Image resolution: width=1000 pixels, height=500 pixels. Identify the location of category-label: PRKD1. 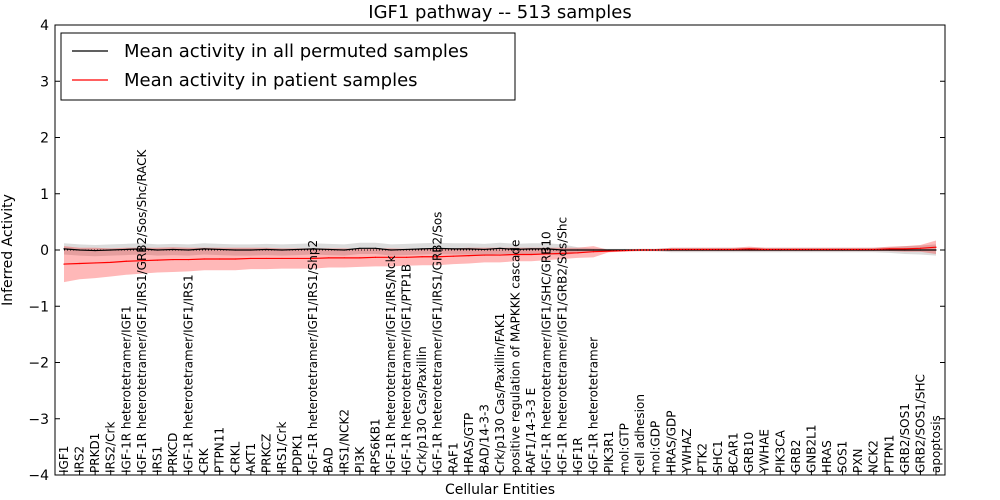
(95, 453).